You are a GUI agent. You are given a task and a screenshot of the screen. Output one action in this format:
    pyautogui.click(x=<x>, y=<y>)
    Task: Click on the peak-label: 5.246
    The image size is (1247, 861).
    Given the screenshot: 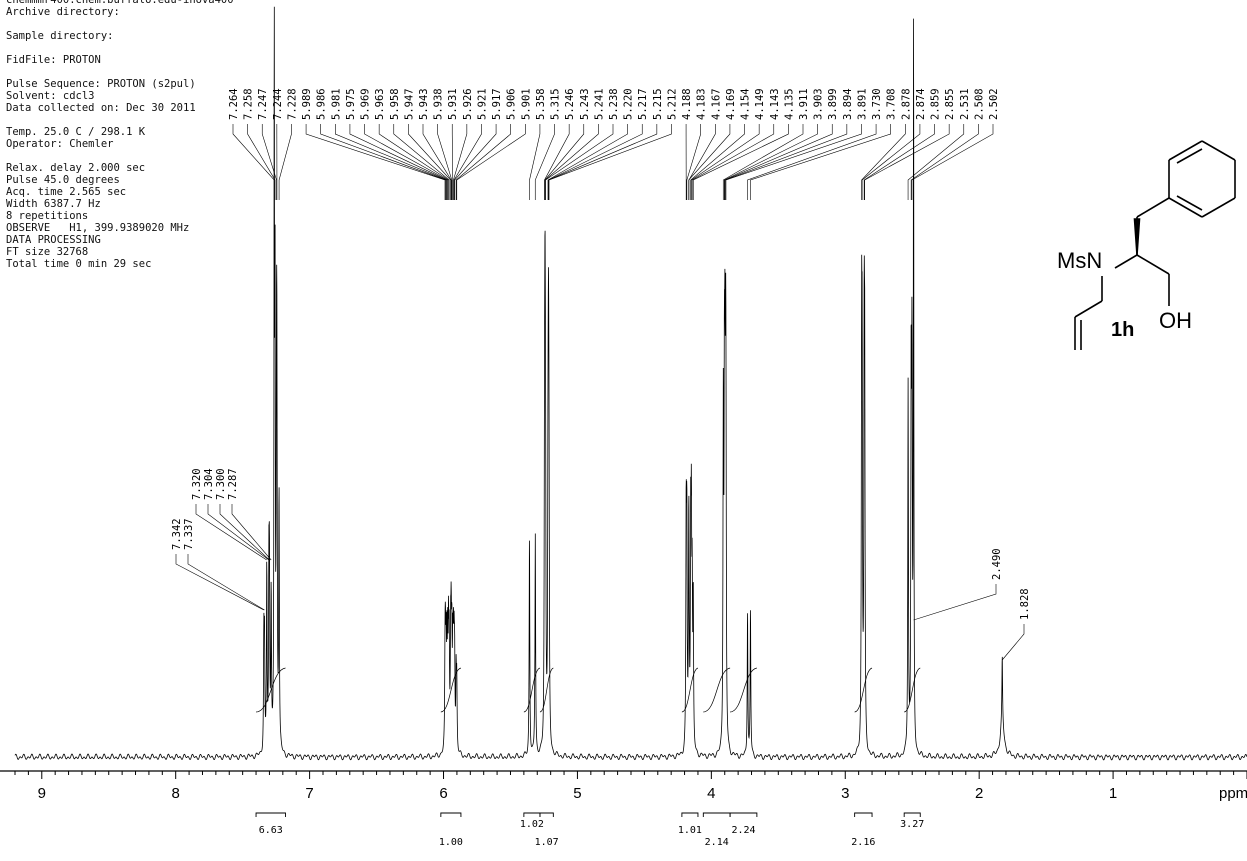 What is the action you would take?
    pyautogui.click(x=570, y=104)
    